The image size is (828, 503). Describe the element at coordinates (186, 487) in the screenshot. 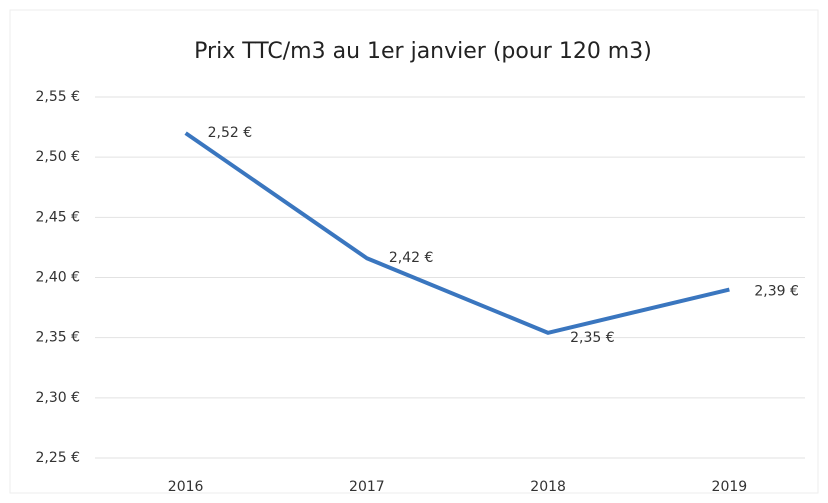

I see `x-tick-label: 2016` at that location.